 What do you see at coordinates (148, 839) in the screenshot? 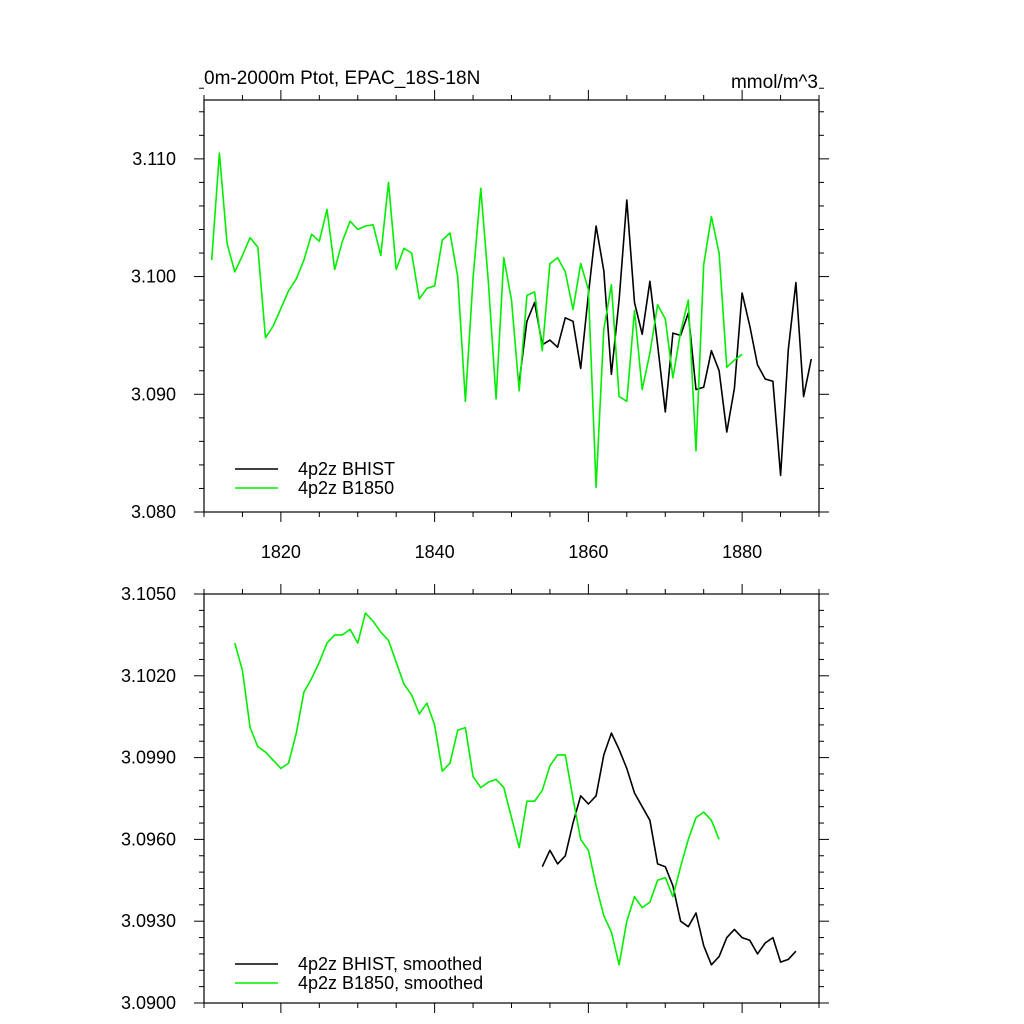
I see `y-tick-label: 3.0960` at bounding box center [148, 839].